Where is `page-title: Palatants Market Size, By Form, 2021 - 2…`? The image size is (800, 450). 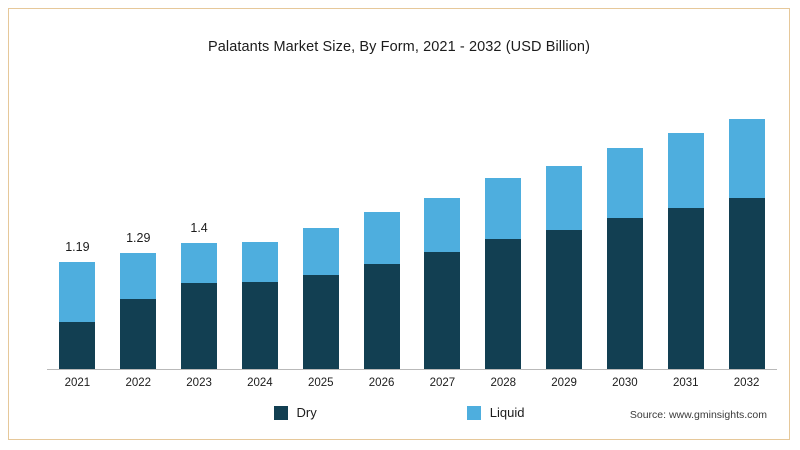
page-title: Palatants Market Size, By Form, 2021 - 2… is located at coordinates (399, 47).